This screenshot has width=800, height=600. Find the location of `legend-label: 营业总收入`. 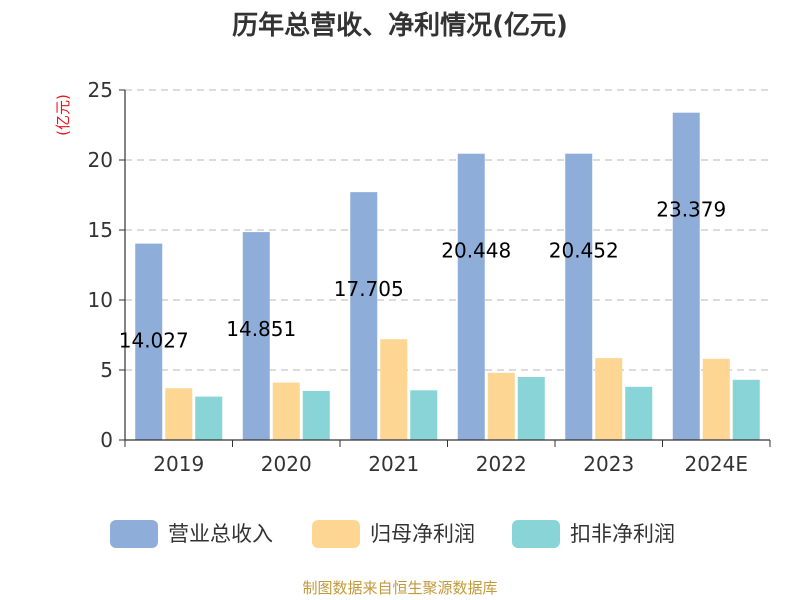

legend-label: 营业总收入 is located at coordinates (220, 534).